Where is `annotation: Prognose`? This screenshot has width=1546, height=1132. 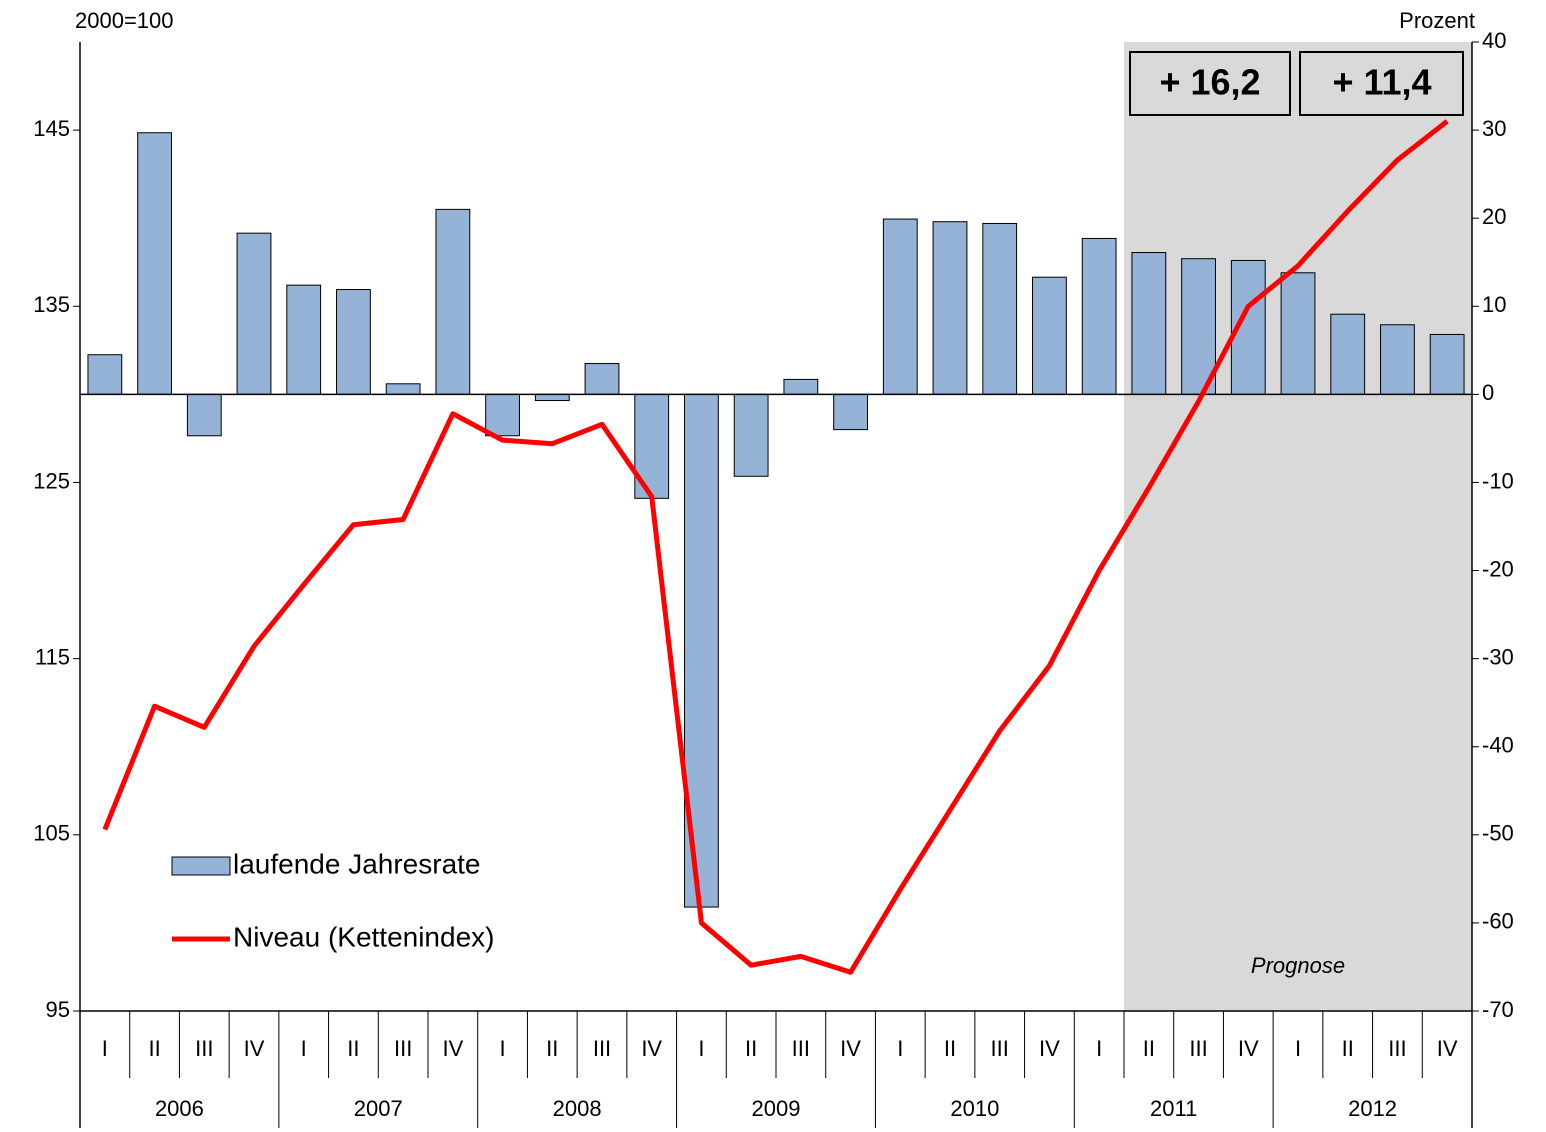
annotation: Prognose is located at coordinates (1298, 965).